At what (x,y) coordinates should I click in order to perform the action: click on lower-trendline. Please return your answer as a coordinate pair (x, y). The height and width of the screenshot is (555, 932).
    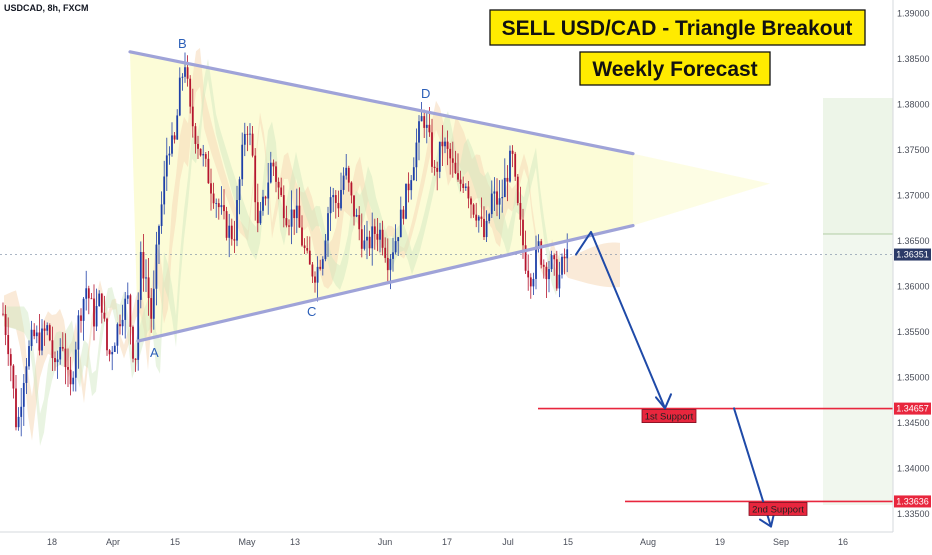
    Looking at the image, I should click on (385, 283).